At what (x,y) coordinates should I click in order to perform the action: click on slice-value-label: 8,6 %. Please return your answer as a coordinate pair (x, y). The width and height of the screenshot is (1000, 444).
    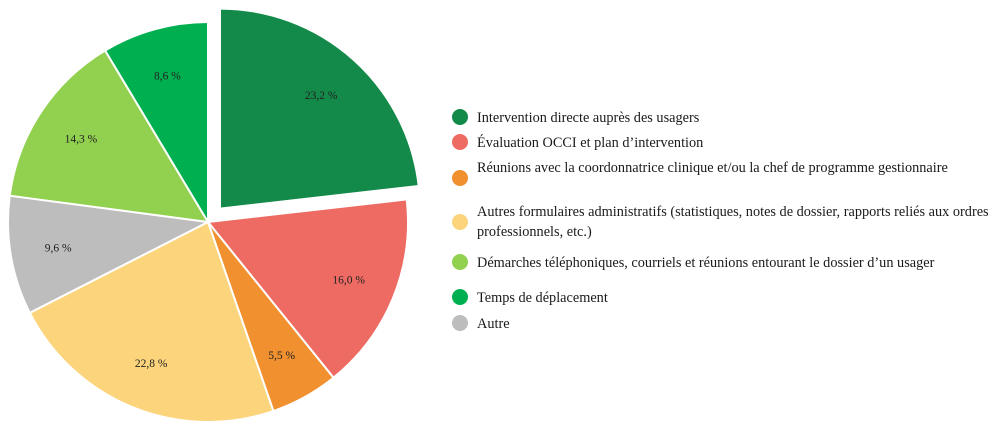
    Looking at the image, I should click on (167, 77).